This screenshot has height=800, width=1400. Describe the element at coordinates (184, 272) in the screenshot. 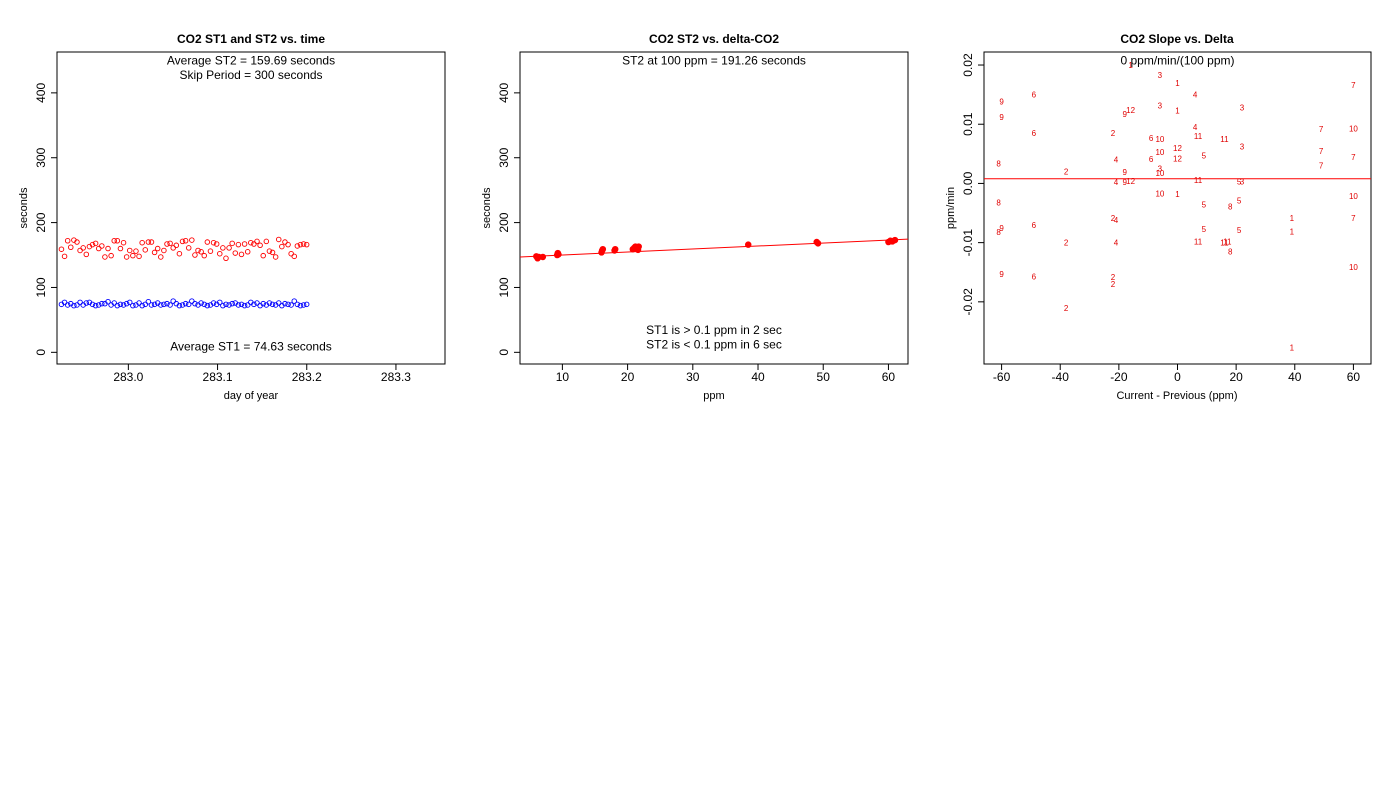

I see `data-points` at that location.